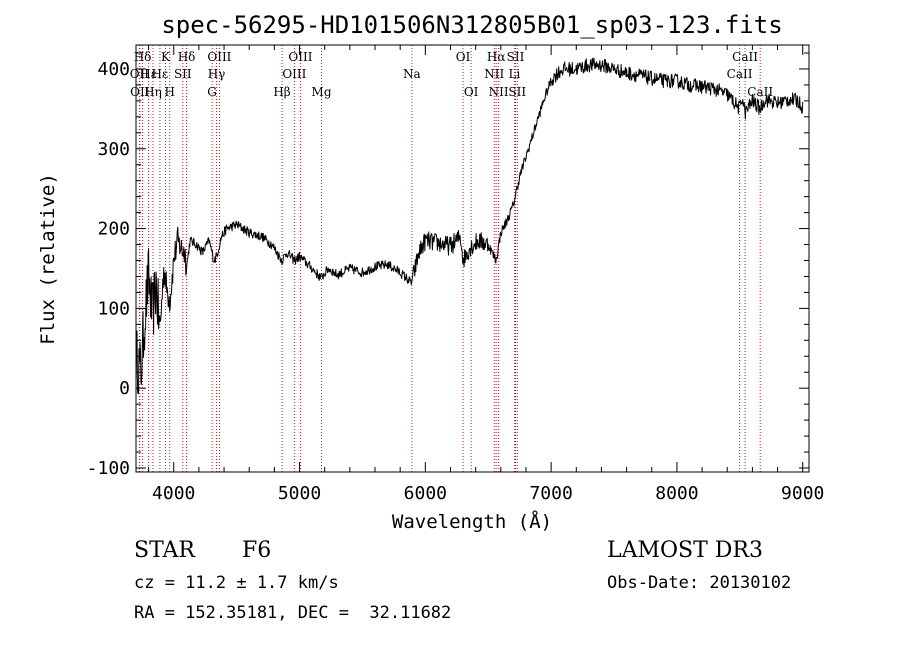 The image size is (900, 649). Describe the element at coordinates (187, 57) in the screenshot. I see `line-label-8: Hδ` at that location.